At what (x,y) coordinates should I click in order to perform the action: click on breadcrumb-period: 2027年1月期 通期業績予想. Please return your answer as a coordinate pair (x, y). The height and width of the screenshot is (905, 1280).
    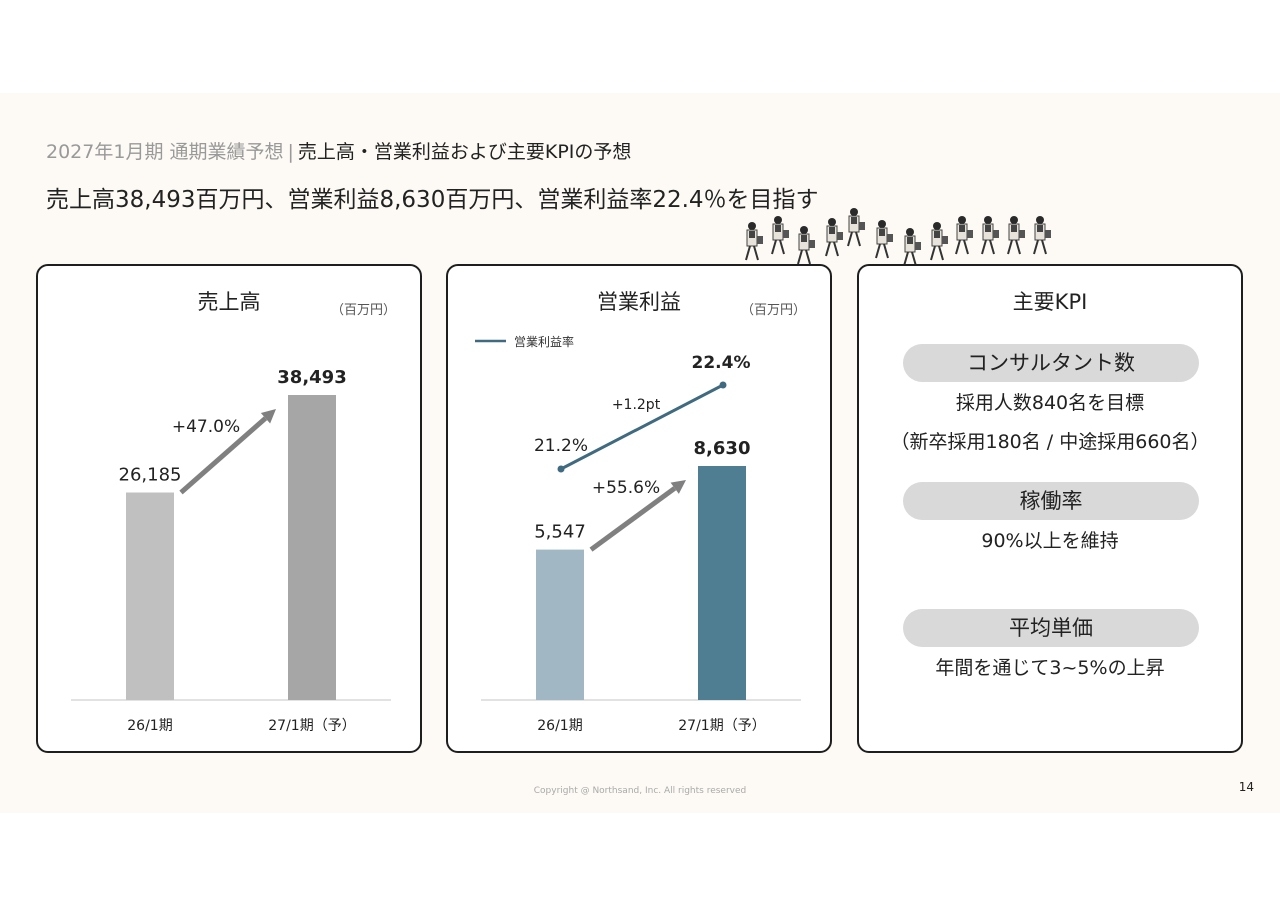
    Looking at the image, I should click on (165, 152).